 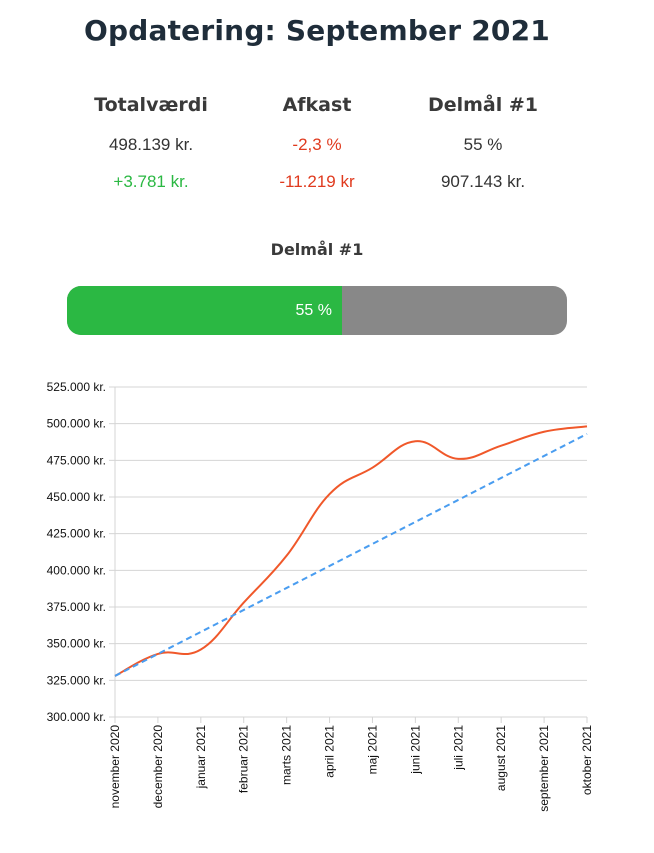 I want to click on stat-goal: Delmål #1 55 % 907.143 kr., so click(x=483, y=141).